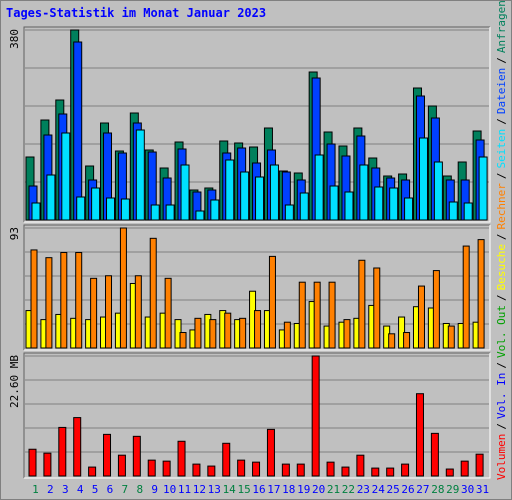 The height and width of the screenshot is (500, 512). Describe the element at coordinates (303, 489) in the screenshot. I see `x-tick-label: 19` at that location.